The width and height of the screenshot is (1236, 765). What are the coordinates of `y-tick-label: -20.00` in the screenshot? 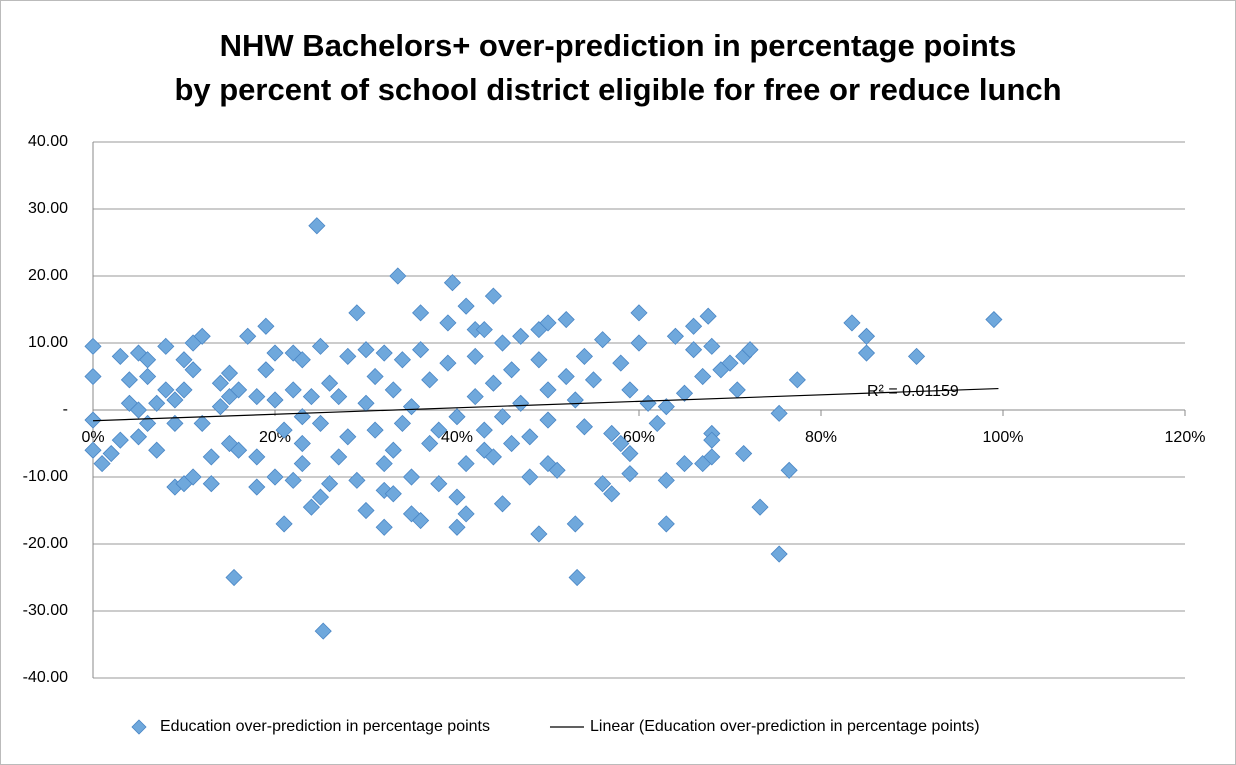 It's located at (45, 543).